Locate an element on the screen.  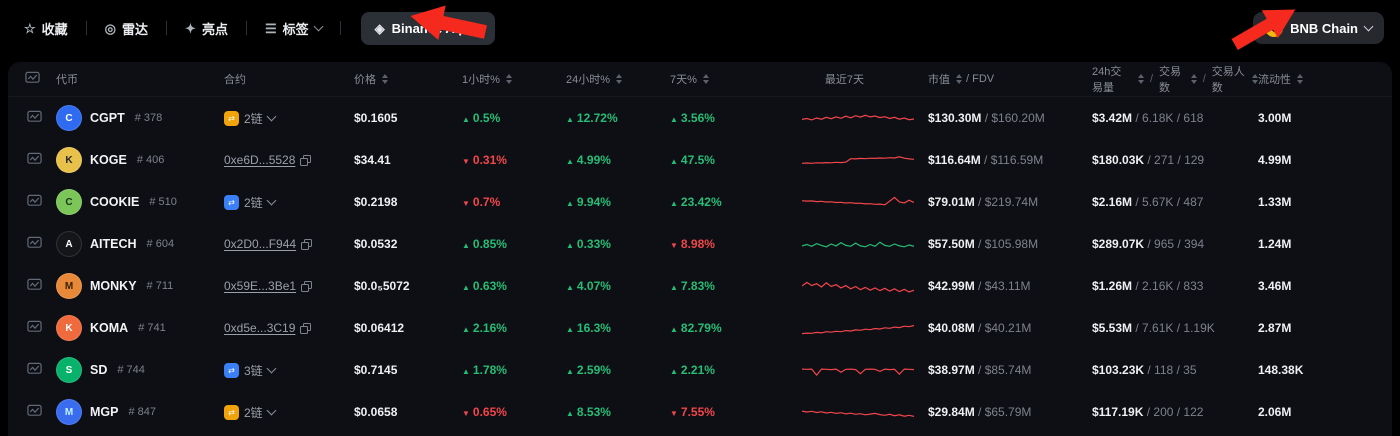
header-1h: 1小时% is located at coordinates (514, 79).